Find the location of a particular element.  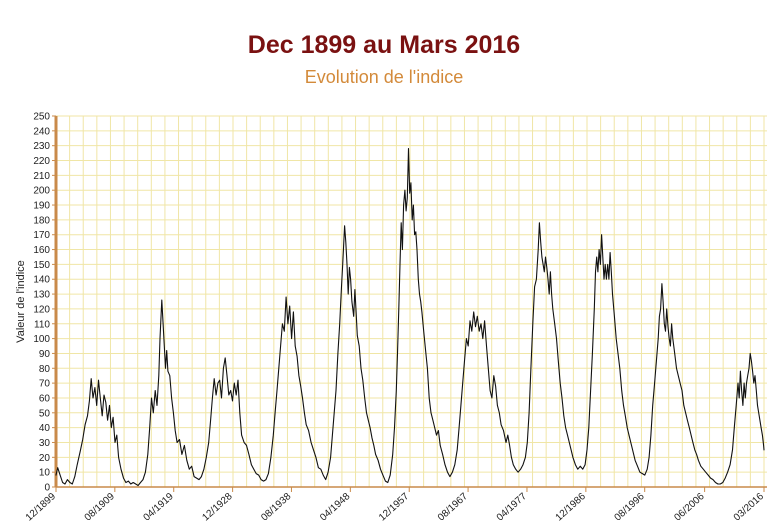

y-tick-label: 250 is located at coordinates (41, 117).